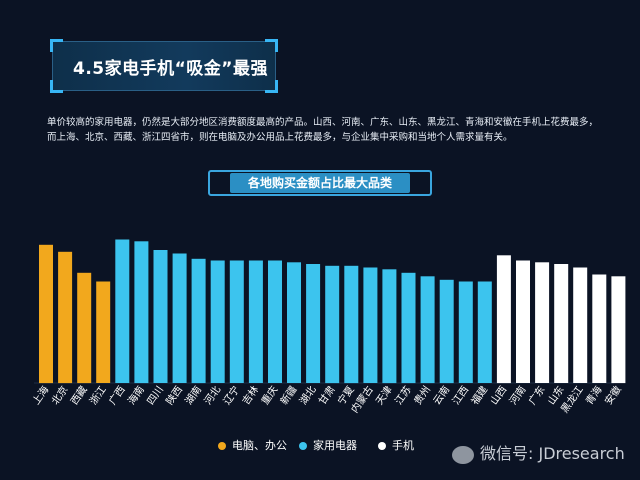  Describe the element at coordinates (335, 445) in the screenshot. I see `legend-label: 家用电器` at that location.